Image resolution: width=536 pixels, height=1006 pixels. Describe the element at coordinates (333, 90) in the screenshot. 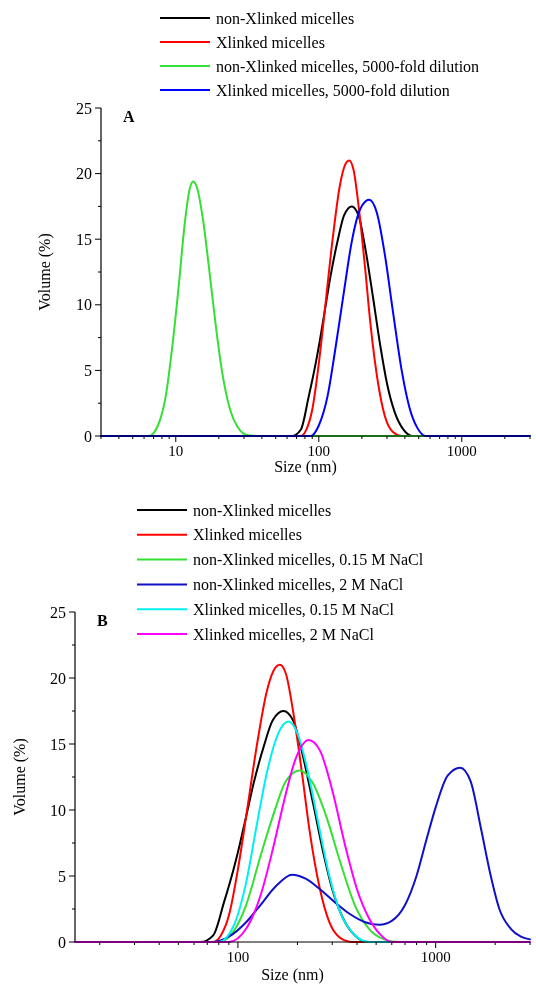

I see `legend-label: Xlinked micelles, 5000-fold dilution` at that location.